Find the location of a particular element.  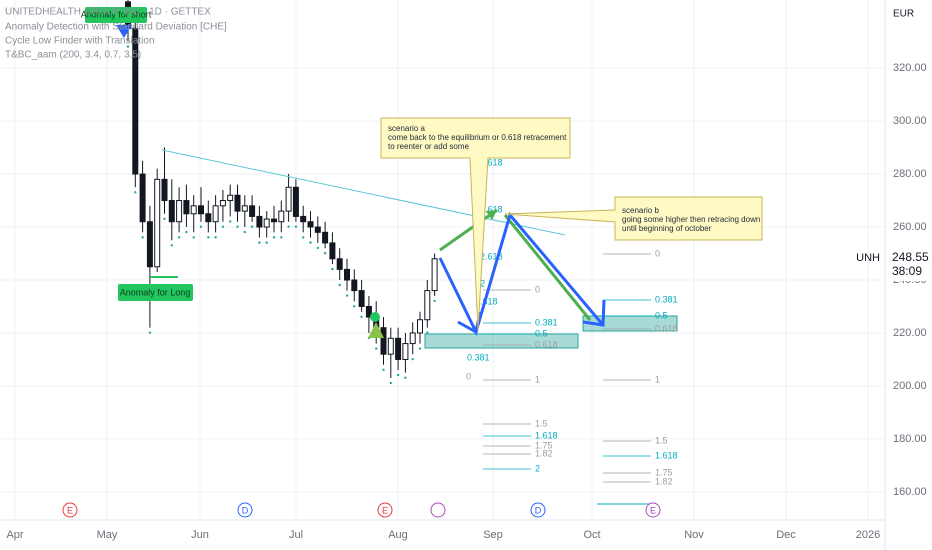

event-letter: D is located at coordinates (245, 510).